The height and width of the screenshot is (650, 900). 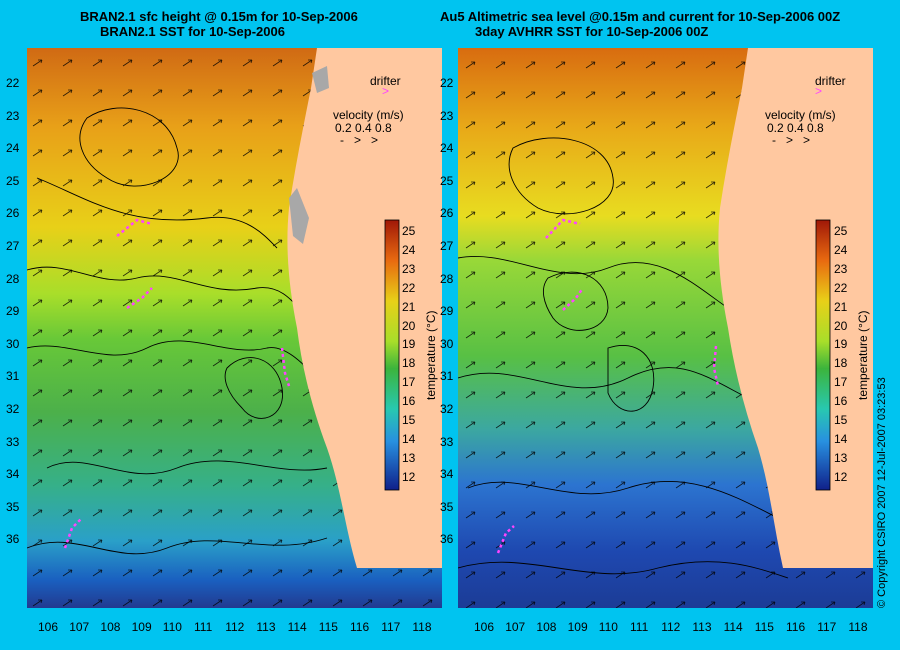 I want to click on left-velocity-arrows: - > >, so click(x=359, y=140).